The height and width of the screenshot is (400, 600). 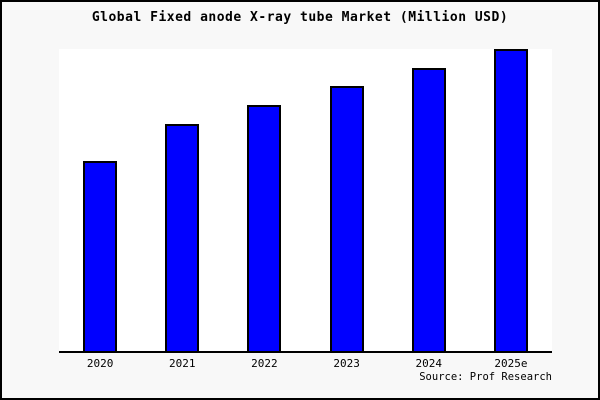 I want to click on bar-slot-2025e, so click(x=511, y=200).